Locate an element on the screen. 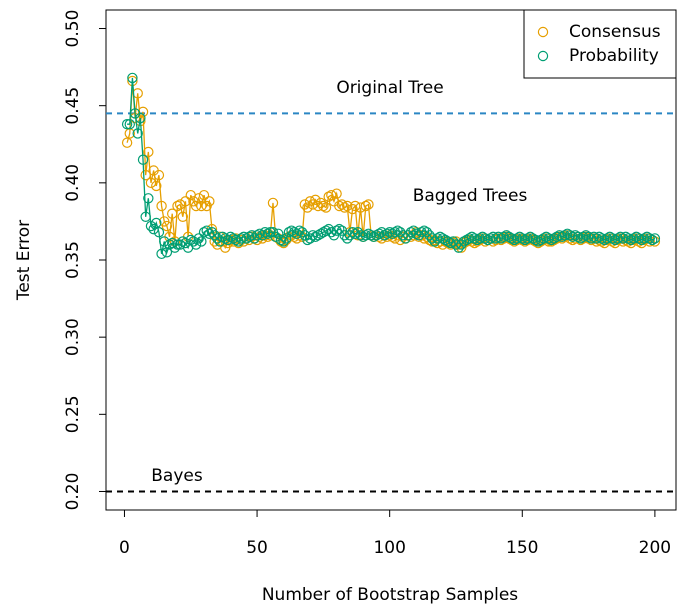 The image size is (700, 610). x-tick-label: 0 is located at coordinates (124, 548).